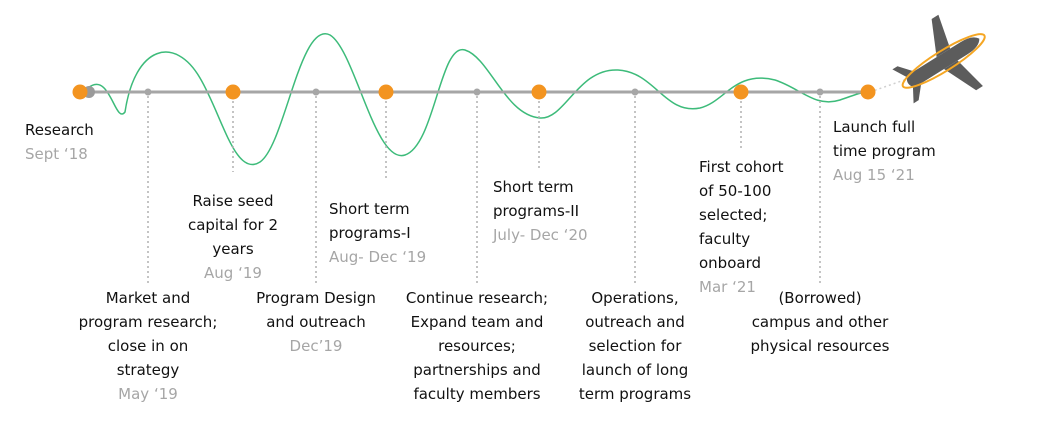 The width and height of the screenshot is (1042, 431). What do you see at coordinates (378, 233) in the screenshot?
I see `milestone-short-term-i: Short term programs-I Aug- Dec ‘19` at bounding box center [378, 233].